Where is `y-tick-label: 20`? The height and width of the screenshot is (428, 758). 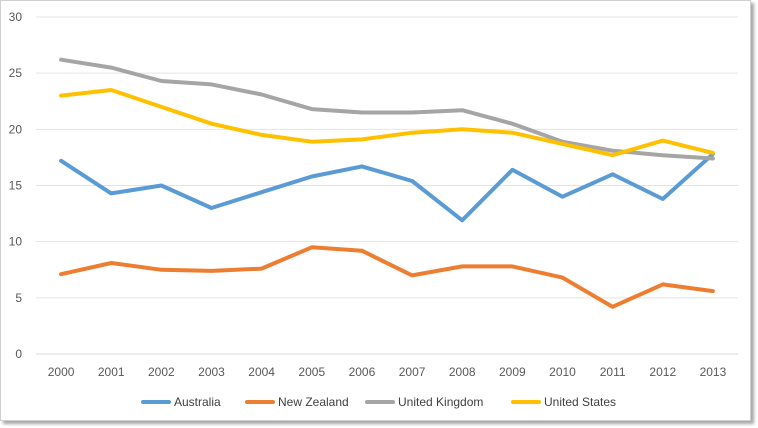 y-tick-label: 20 is located at coordinates (16, 129).